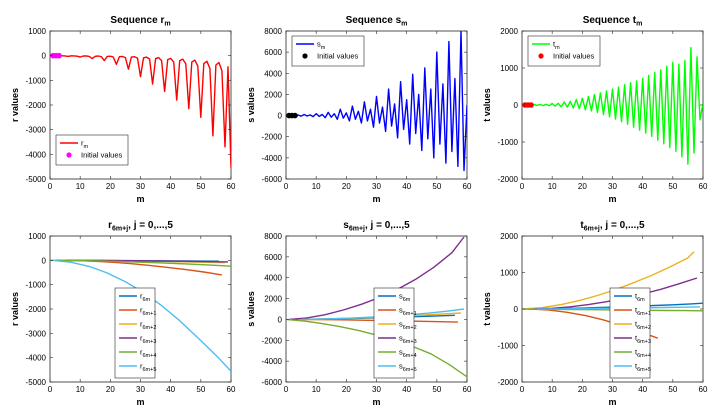 This screenshot has width=721, height=419. Describe the element at coordinates (148, 312) in the screenshot. I see `legend-label: r6m+1` at that location.